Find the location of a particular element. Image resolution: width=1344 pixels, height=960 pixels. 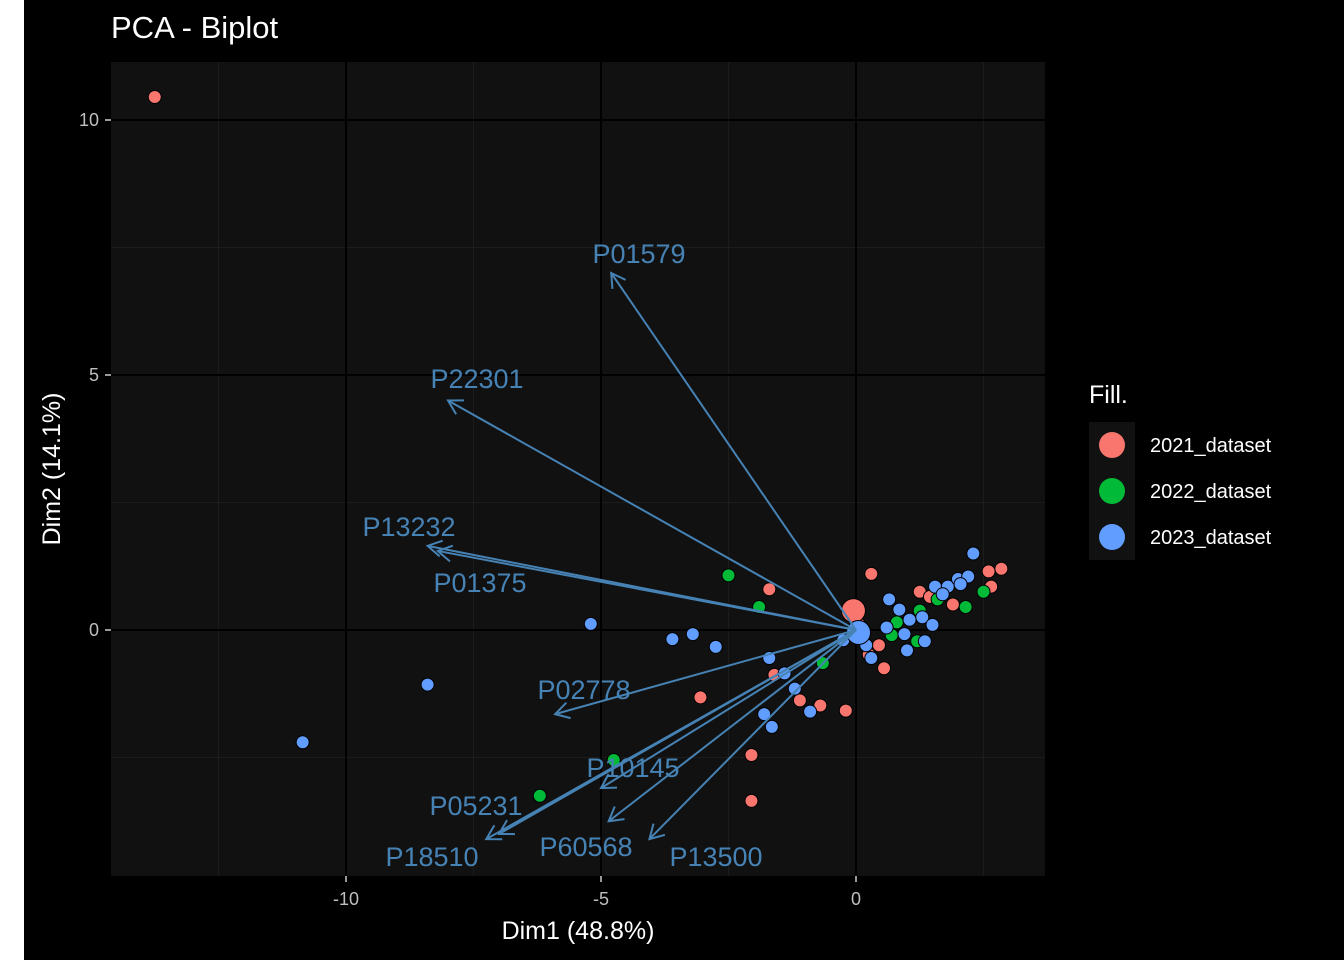

y-tick-label: 5 is located at coordinates (94, 375).